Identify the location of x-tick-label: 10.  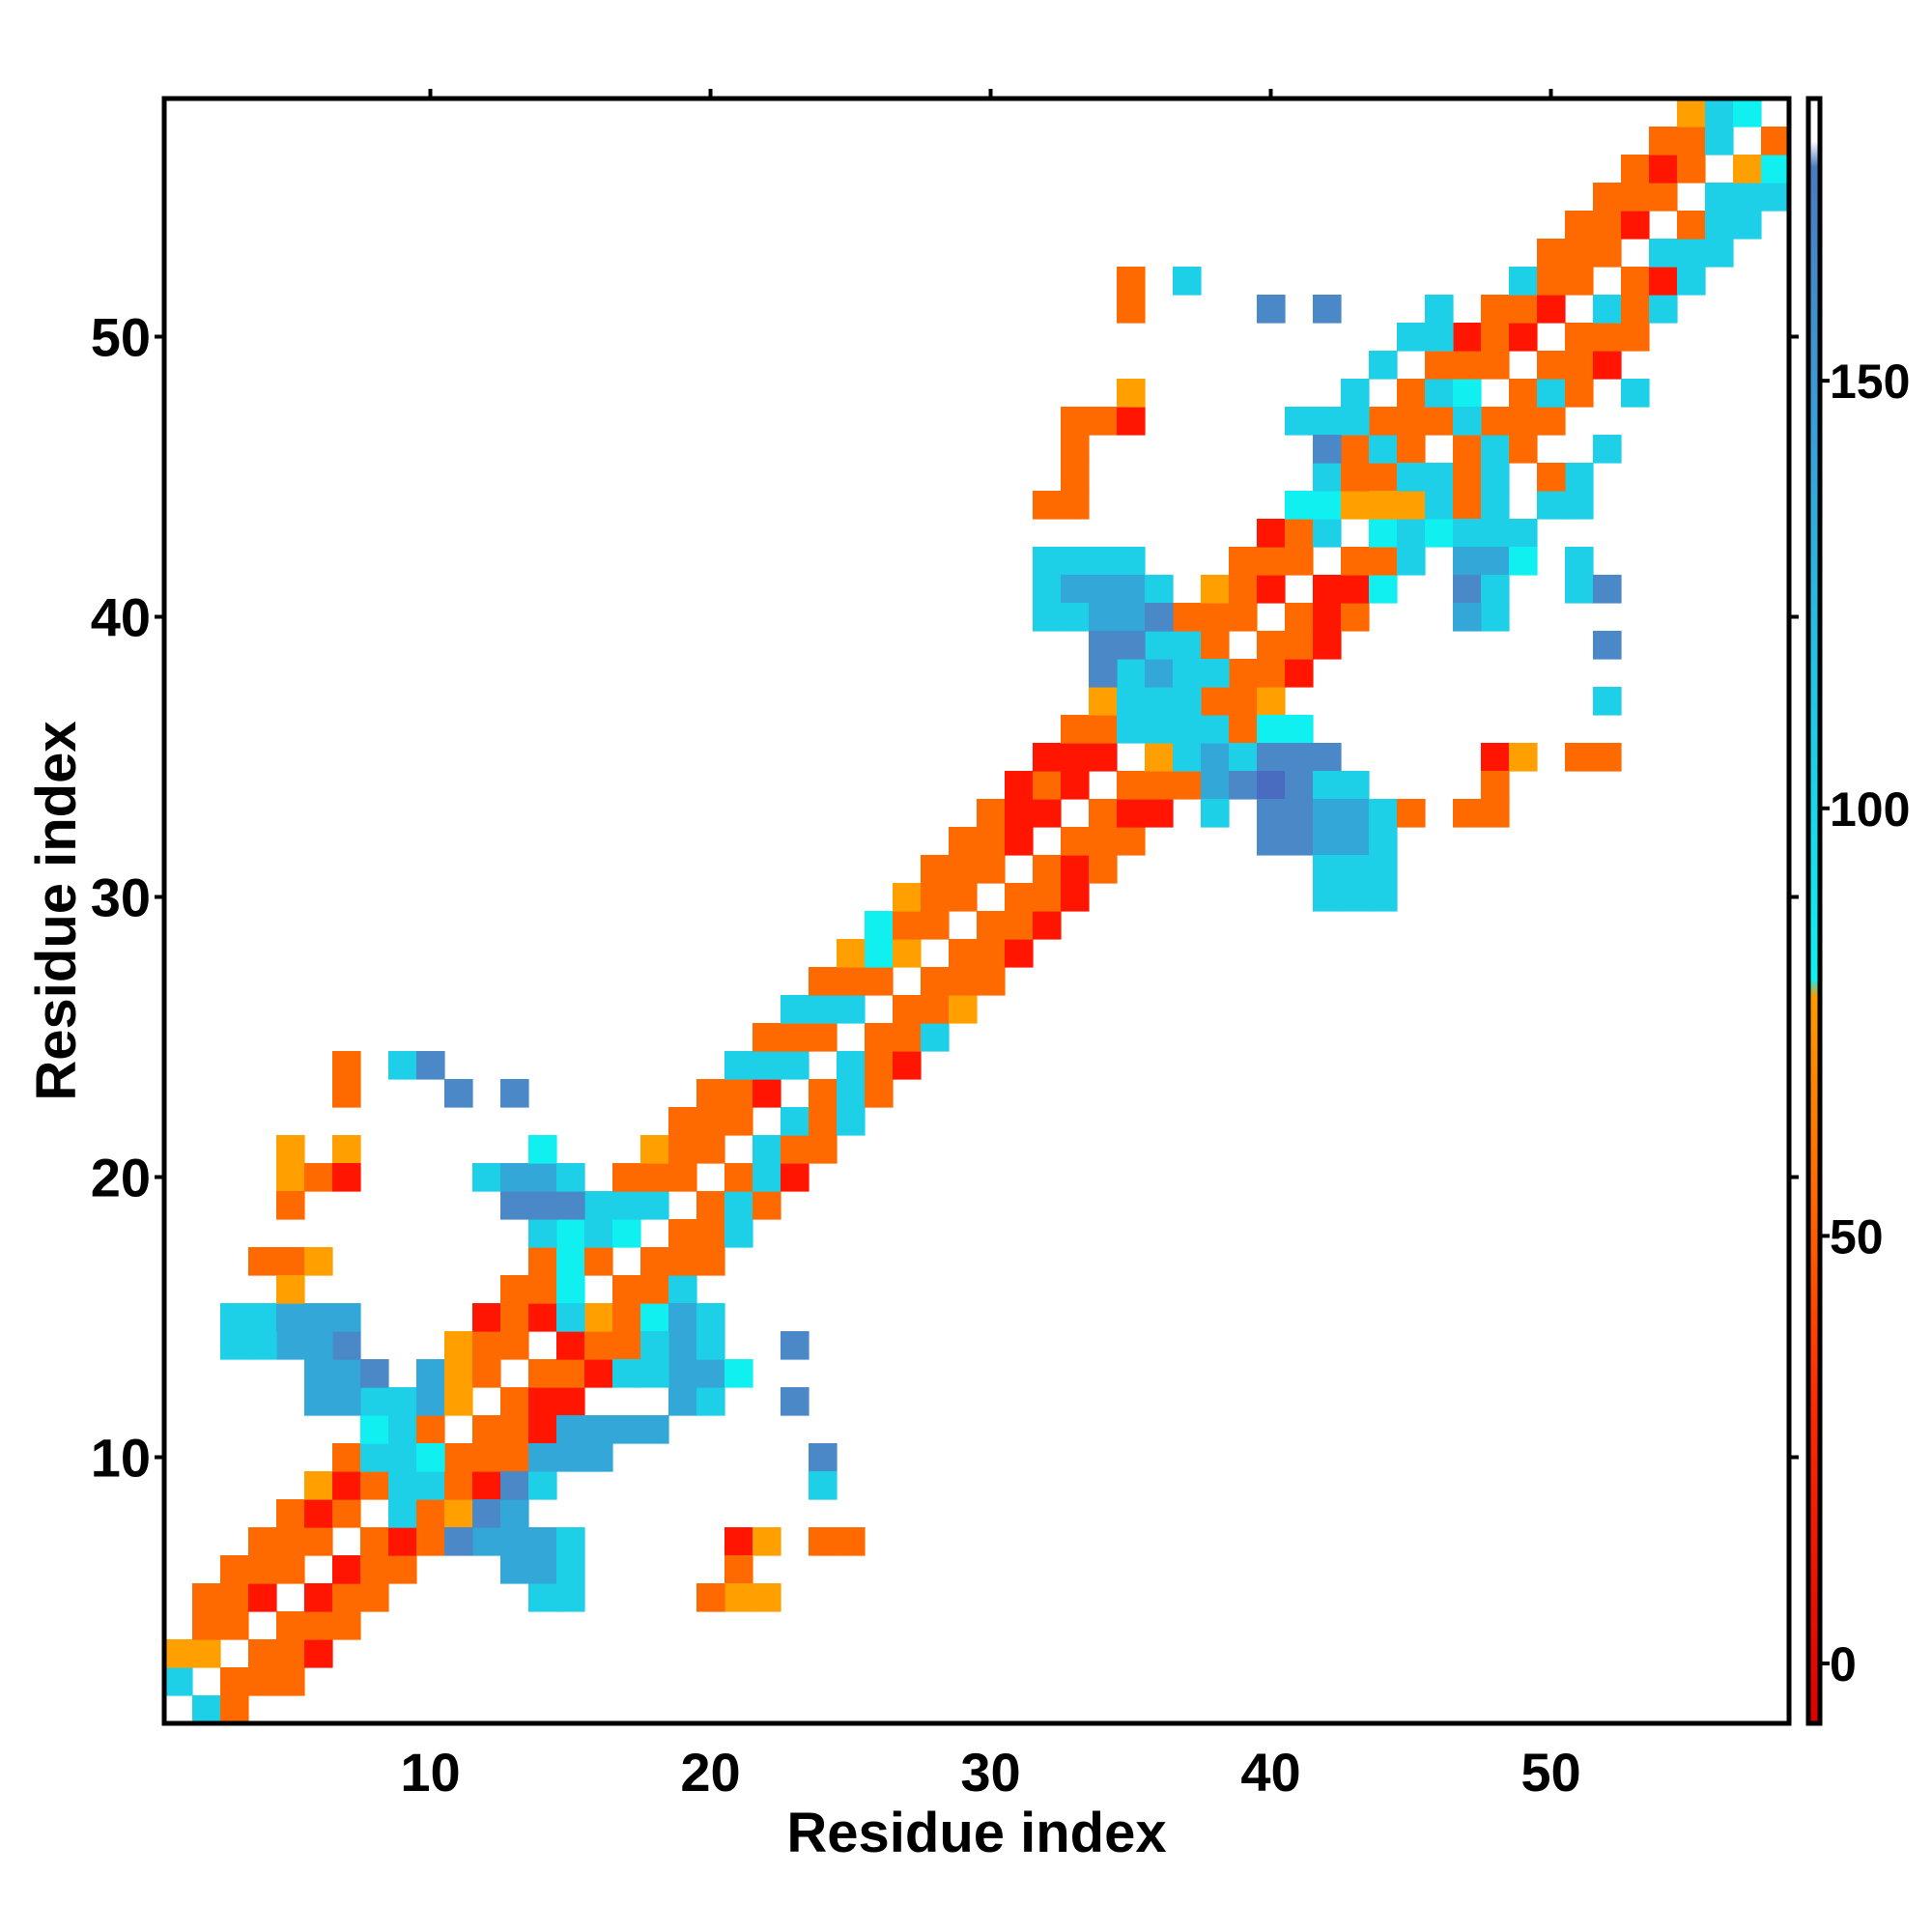
(430, 1772).